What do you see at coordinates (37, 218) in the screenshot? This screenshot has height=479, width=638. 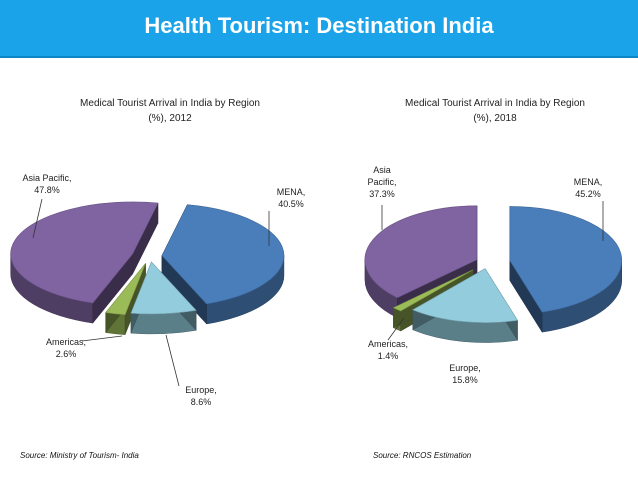 I see `leader-asia-2012` at bounding box center [37, 218].